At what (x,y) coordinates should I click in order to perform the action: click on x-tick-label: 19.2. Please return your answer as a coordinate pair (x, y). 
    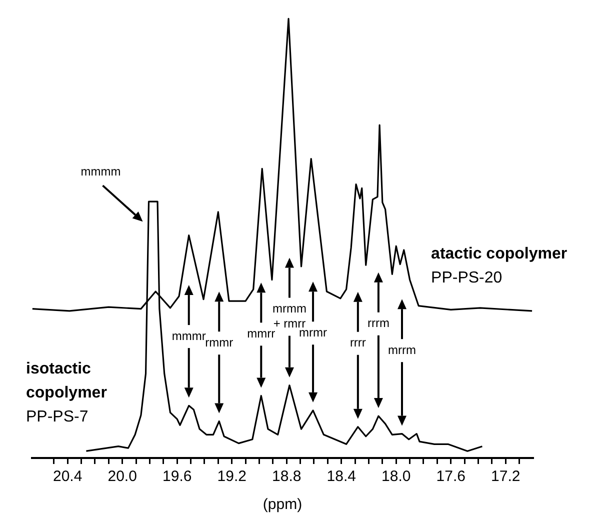
    Looking at the image, I should click on (231, 477).